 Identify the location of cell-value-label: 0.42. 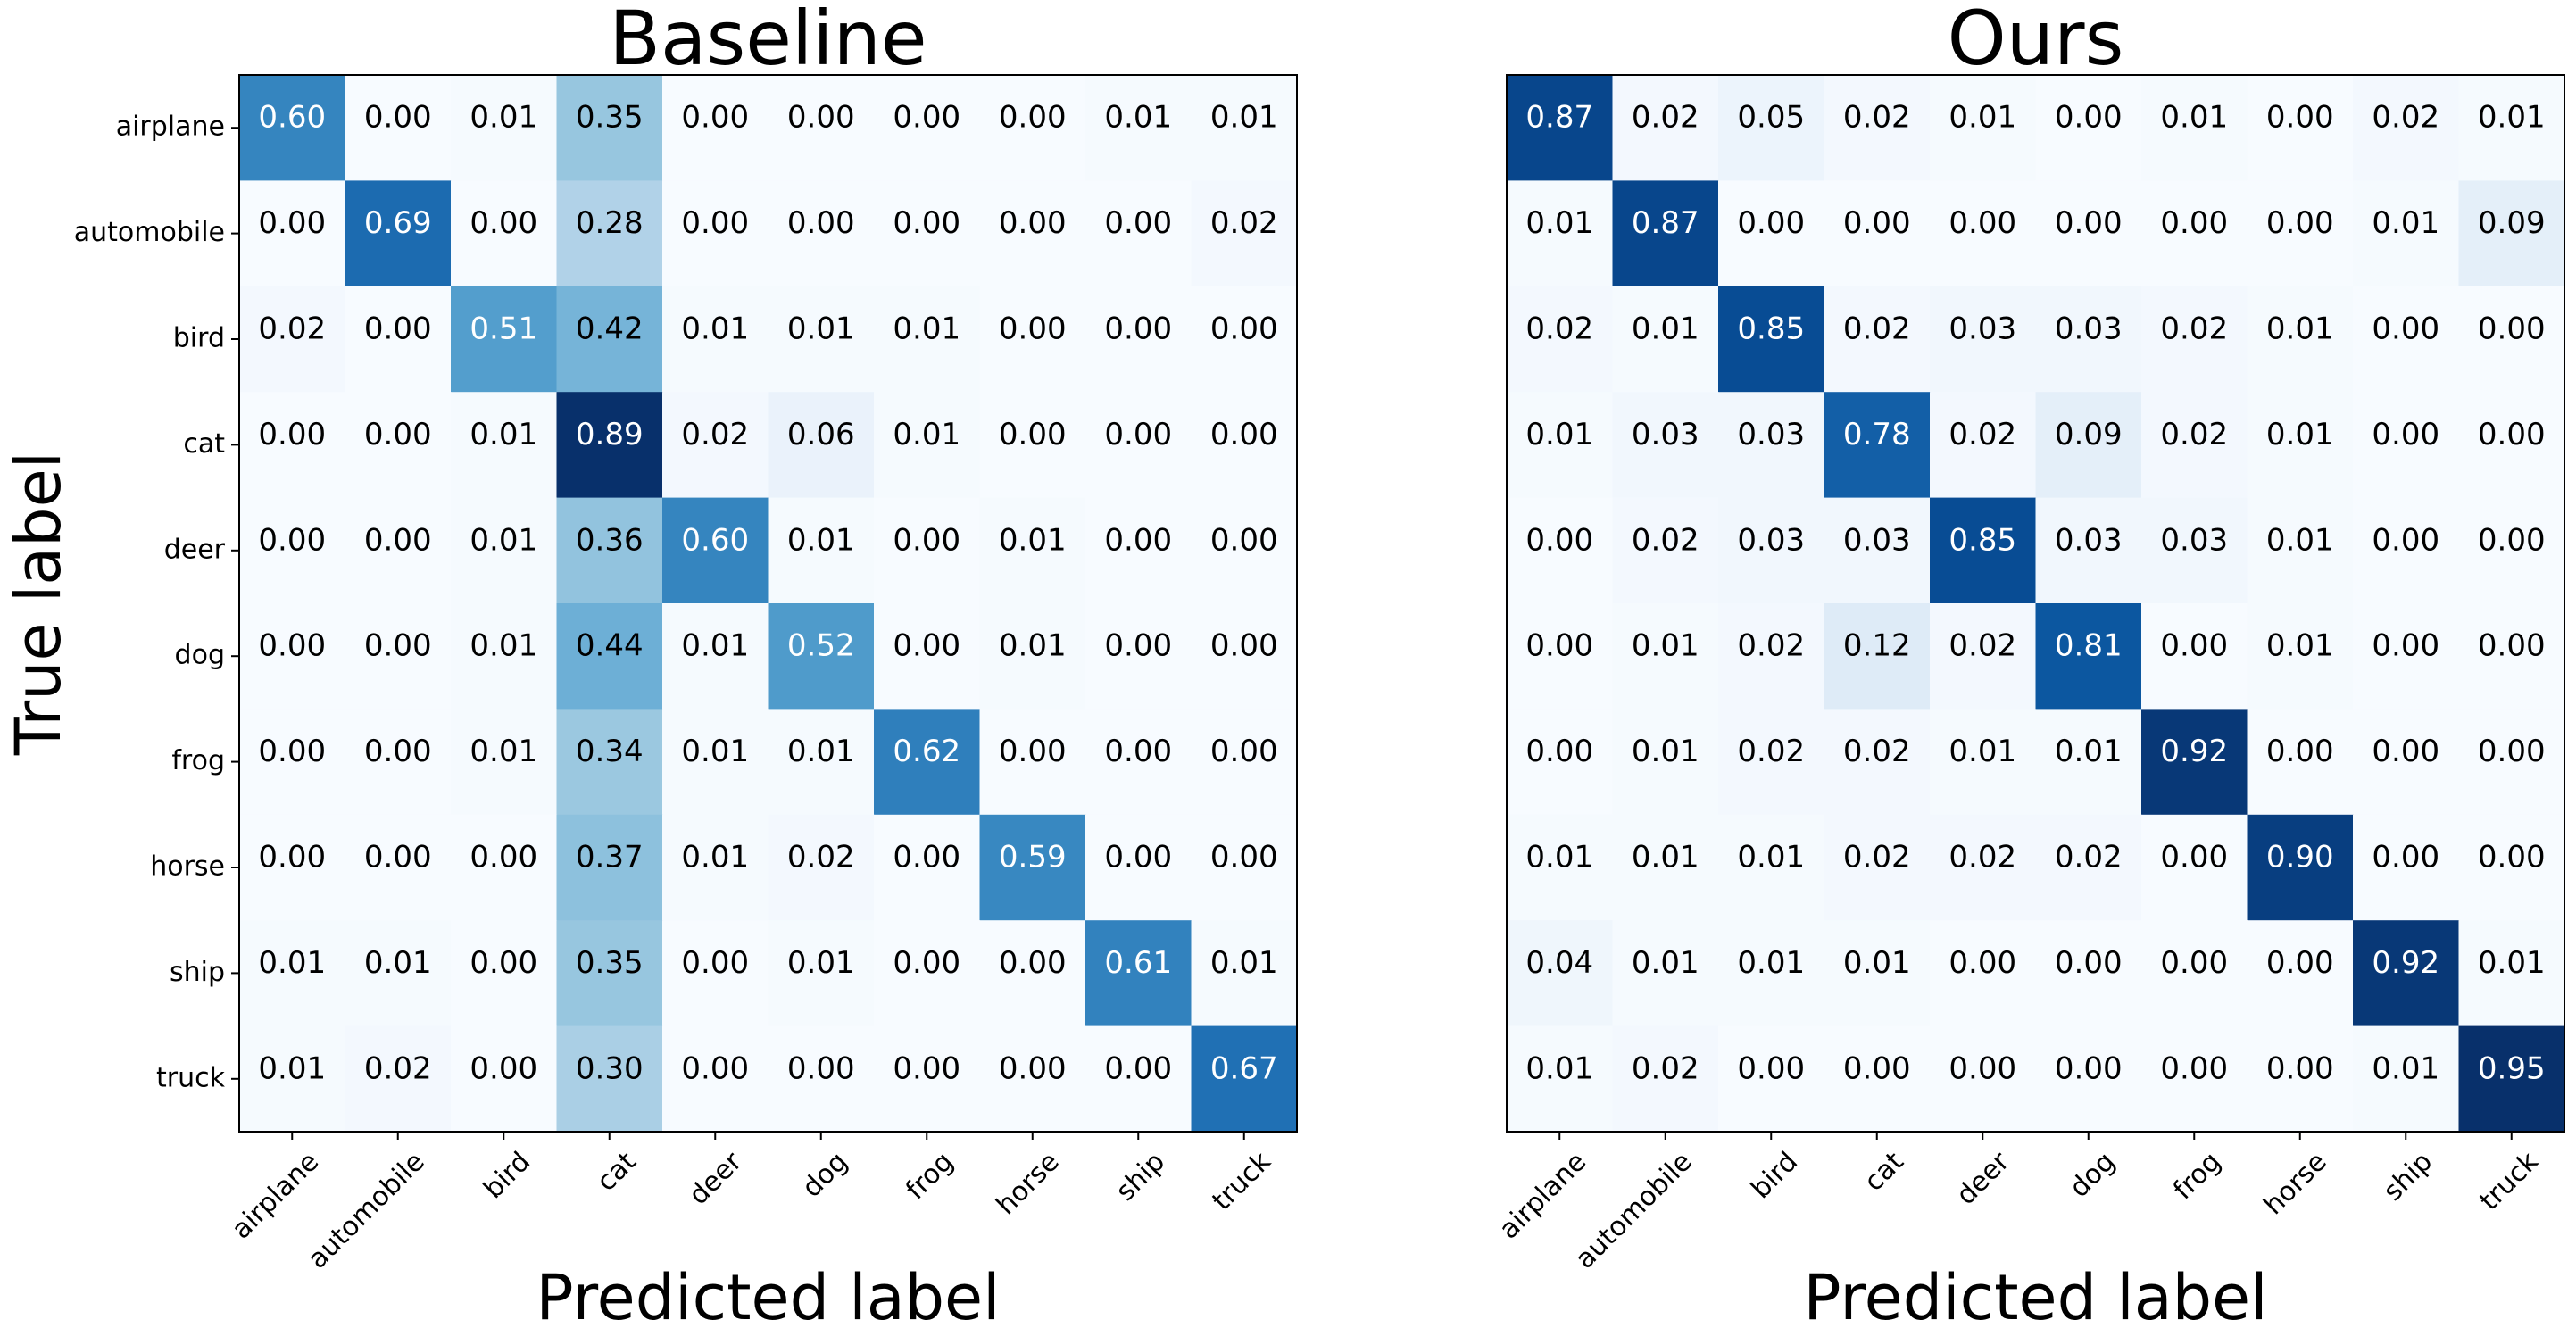
(610, 329).